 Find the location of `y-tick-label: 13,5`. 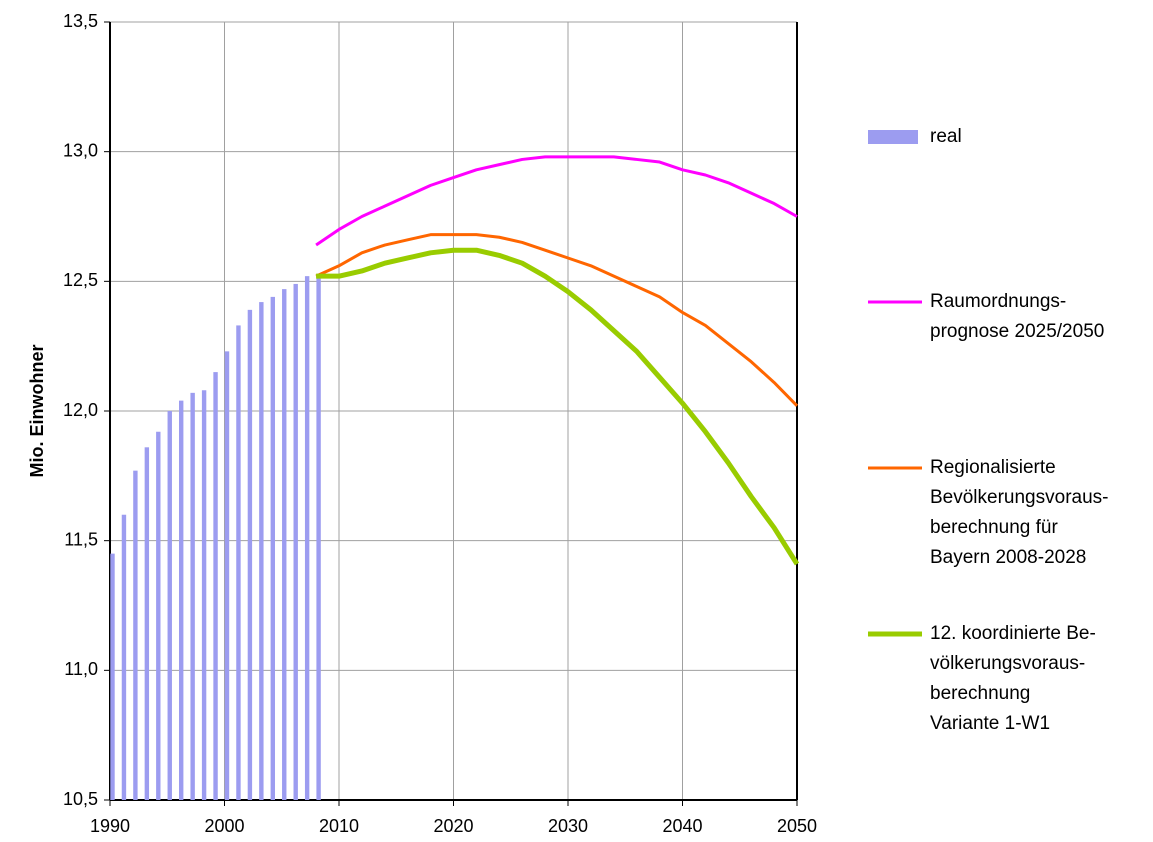

y-tick-label: 13,5 is located at coordinates (80, 21).